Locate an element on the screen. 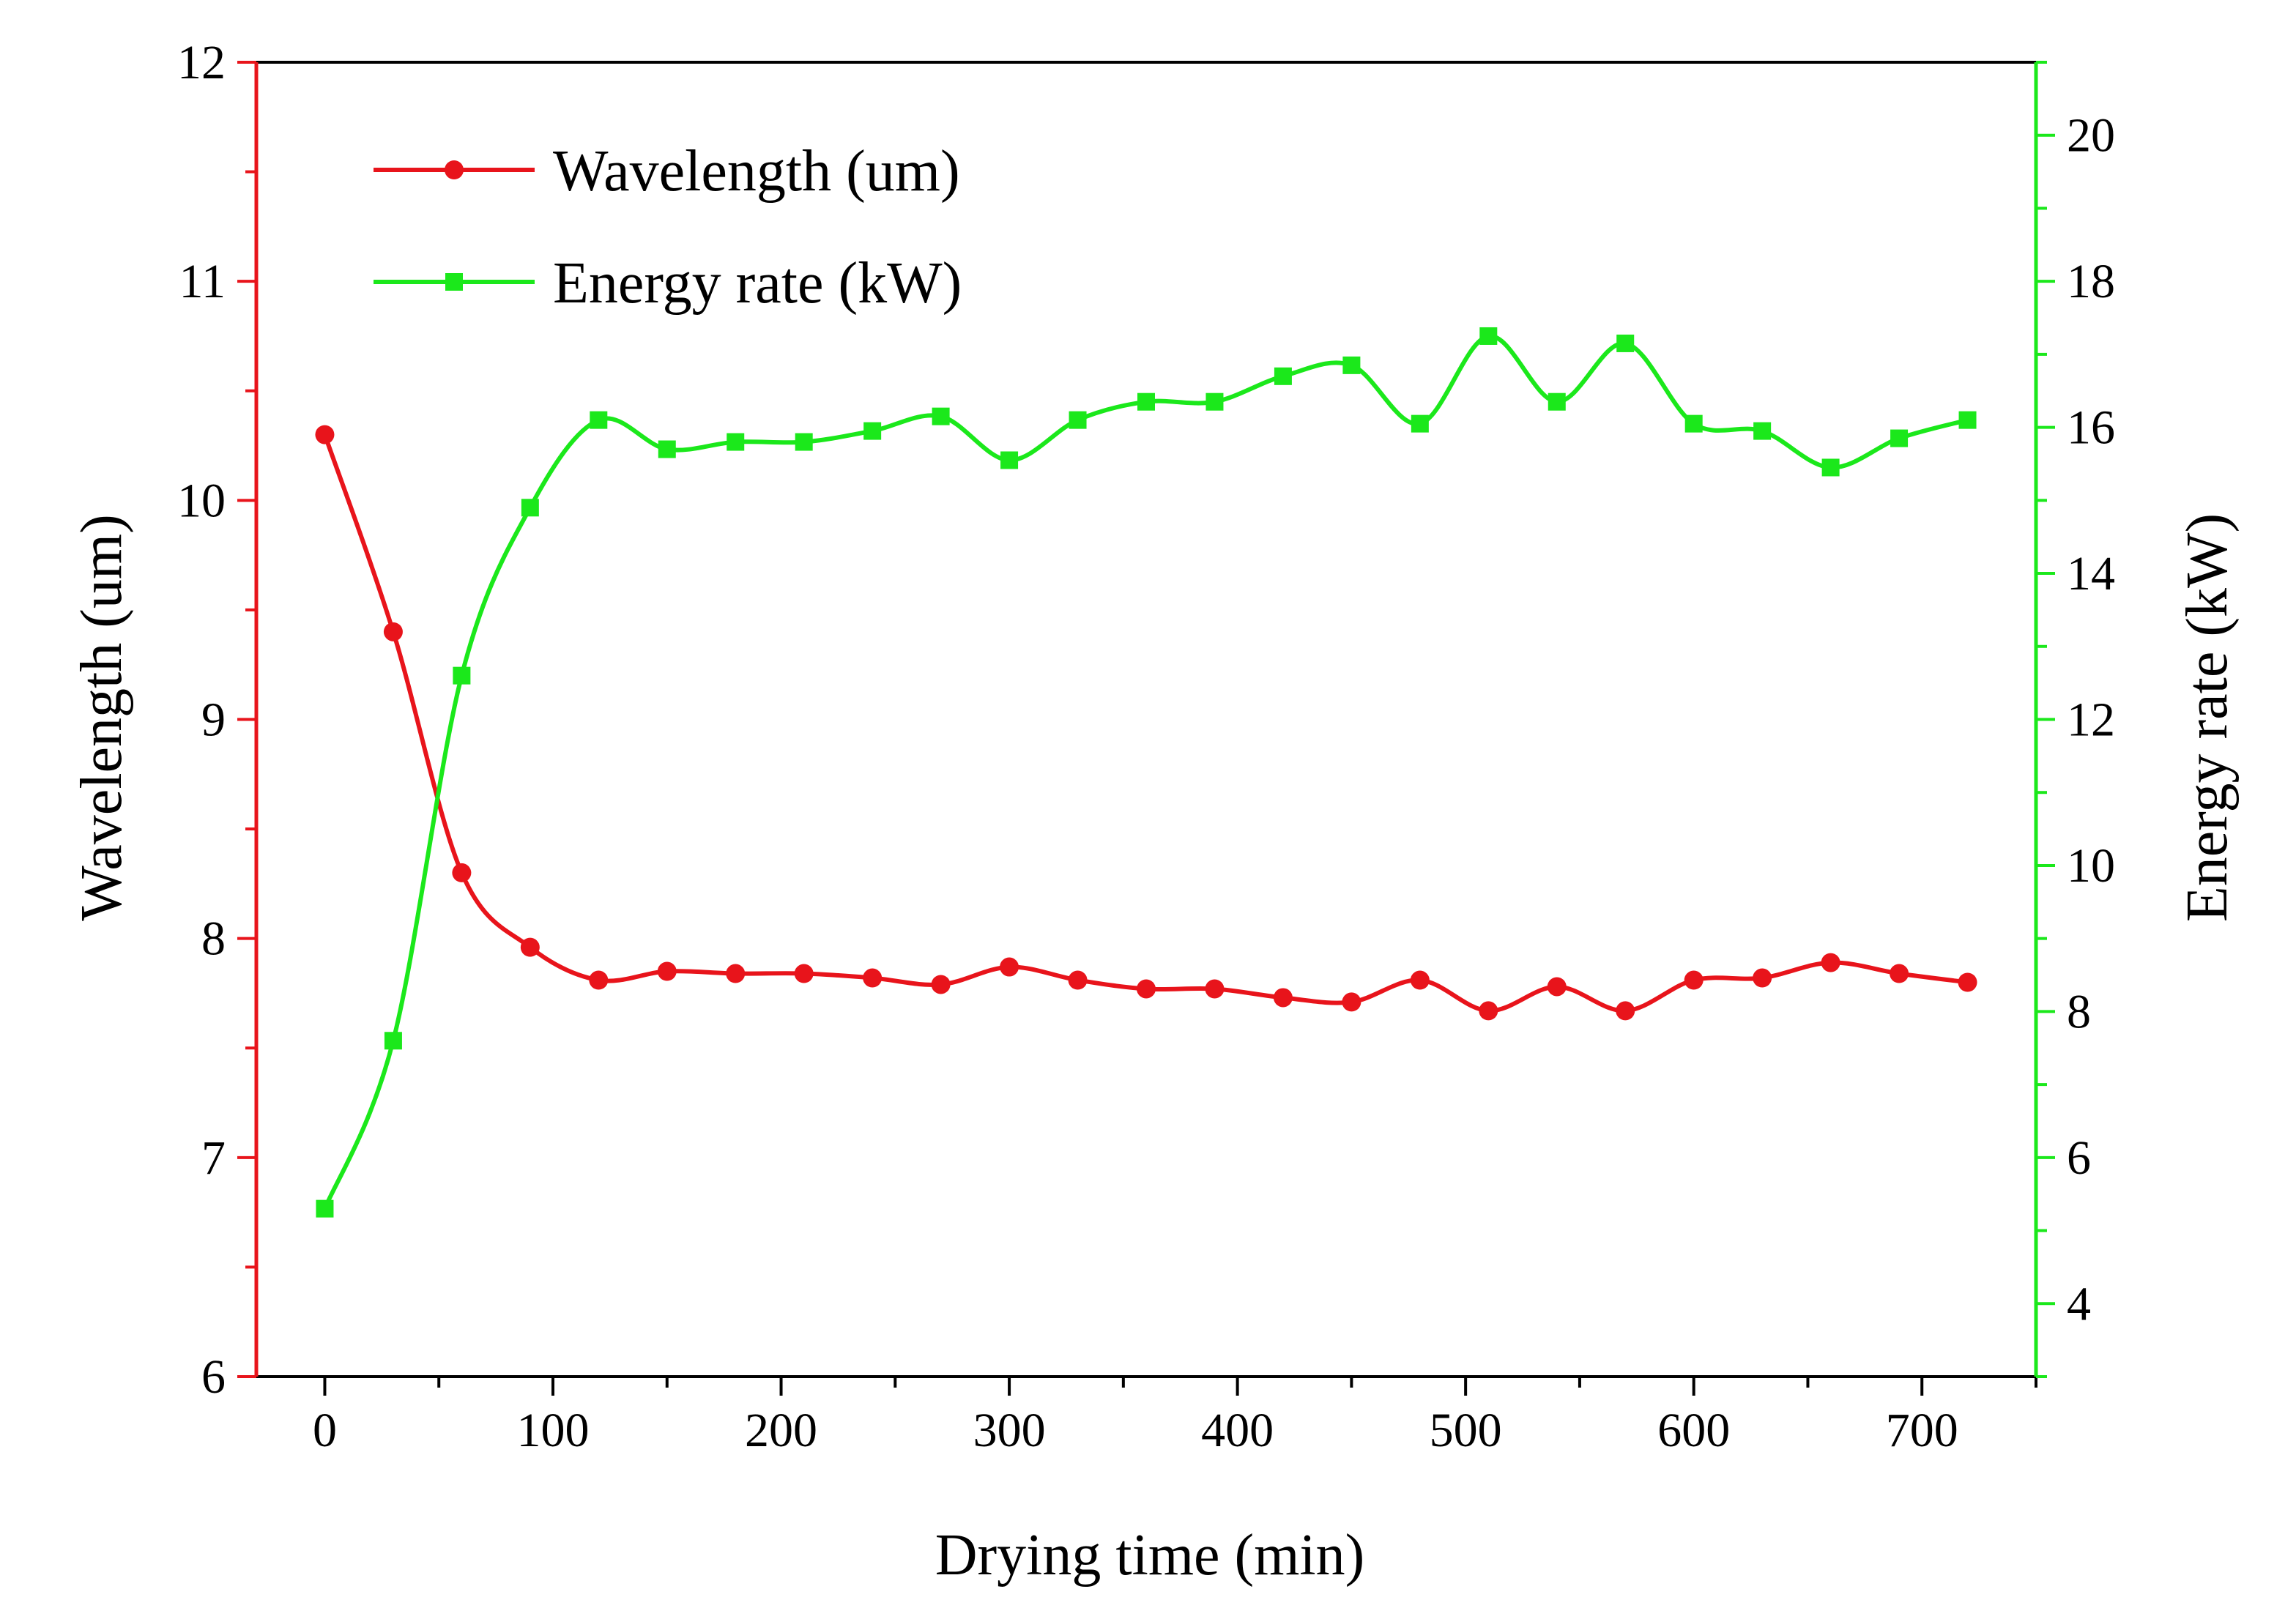  x-tick-label: 500 is located at coordinates (1466, 1430).